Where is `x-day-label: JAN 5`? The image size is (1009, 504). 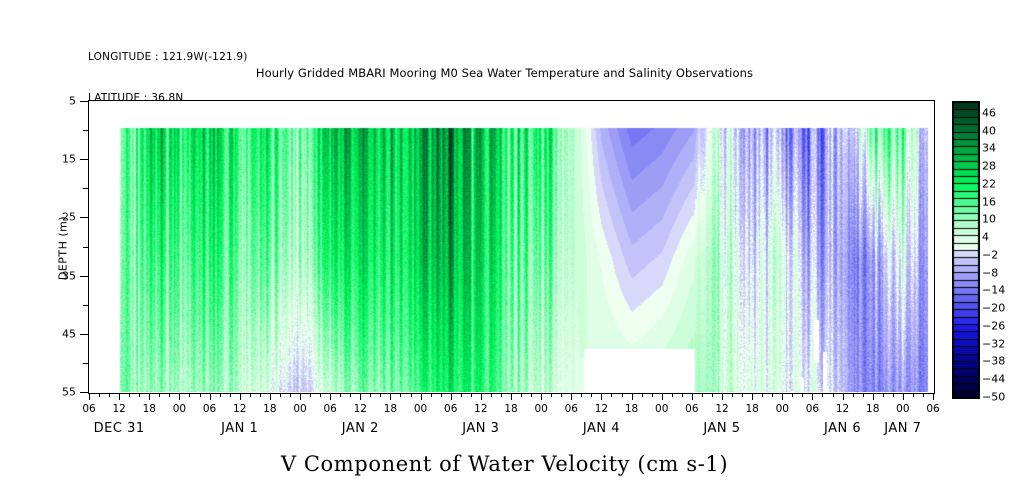
x-day-label: JAN 5 is located at coordinates (722, 428).